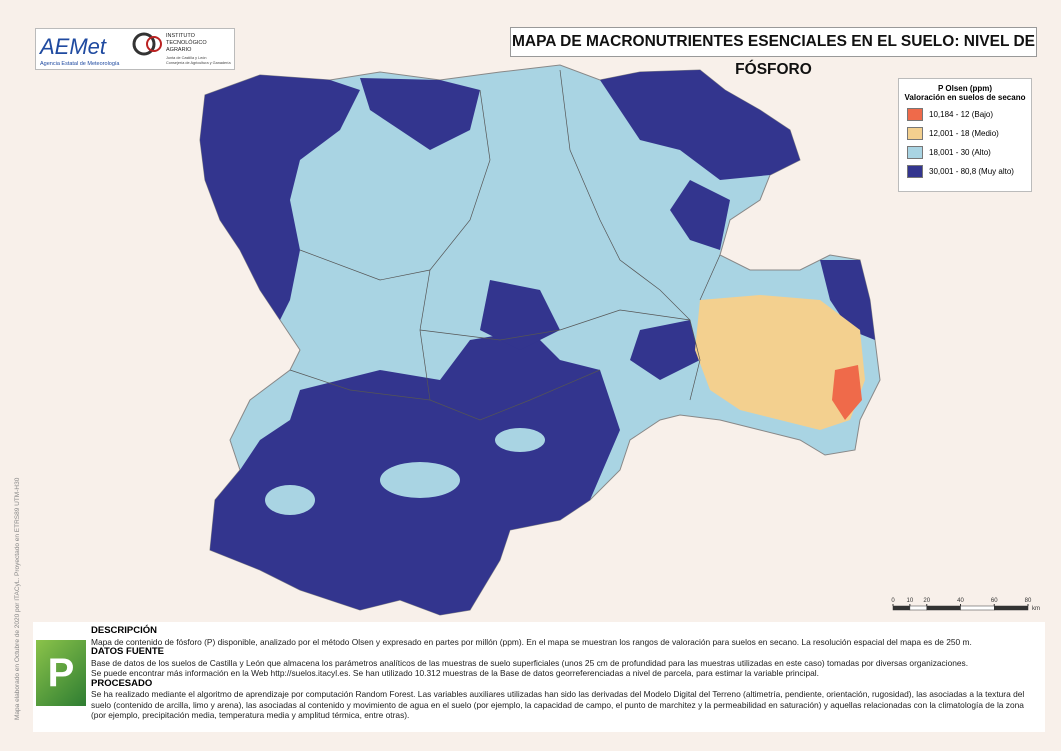 The width and height of the screenshot is (1061, 751). I want to click on legend-item: 12,001 - 18 (Medio), so click(969, 133).